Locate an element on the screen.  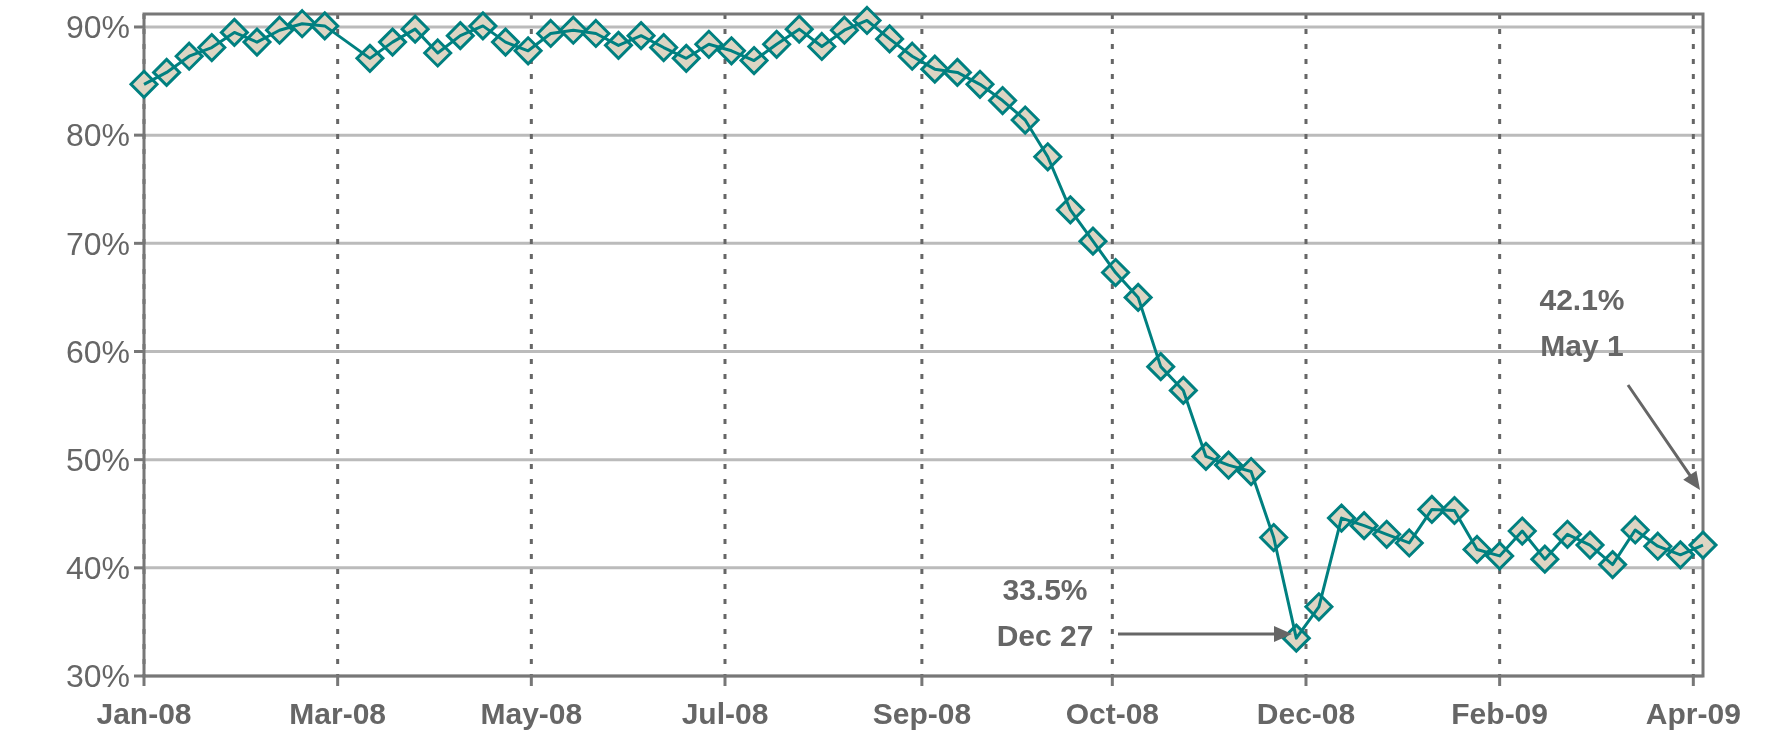
x-tick-label: Dec-08 is located at coordinates (1306, 713).